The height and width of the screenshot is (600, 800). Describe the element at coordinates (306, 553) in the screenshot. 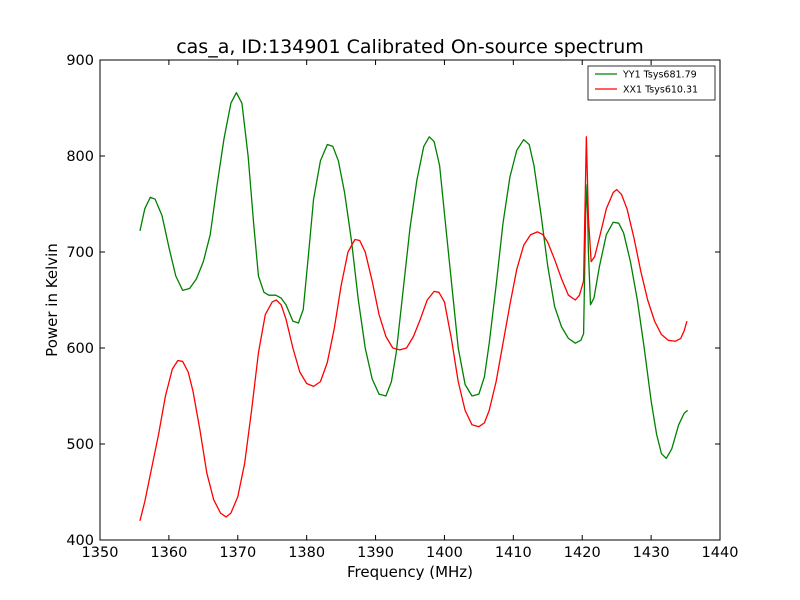

I see `x-tick-label: 1380` at that location.